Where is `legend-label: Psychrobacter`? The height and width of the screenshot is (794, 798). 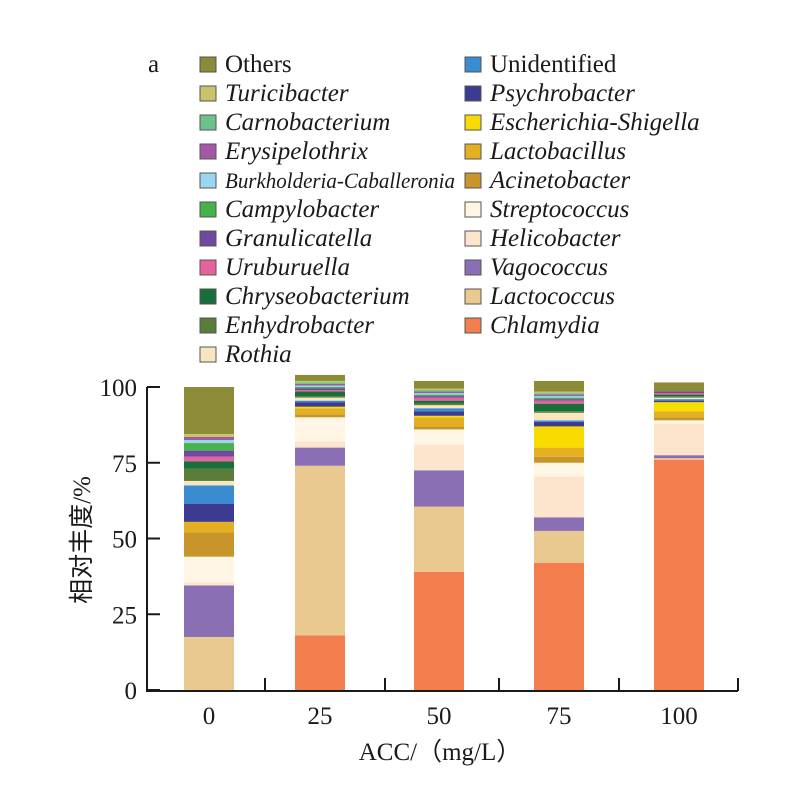 legend-label: Psychrobacter is located at coordinates (562, 93).